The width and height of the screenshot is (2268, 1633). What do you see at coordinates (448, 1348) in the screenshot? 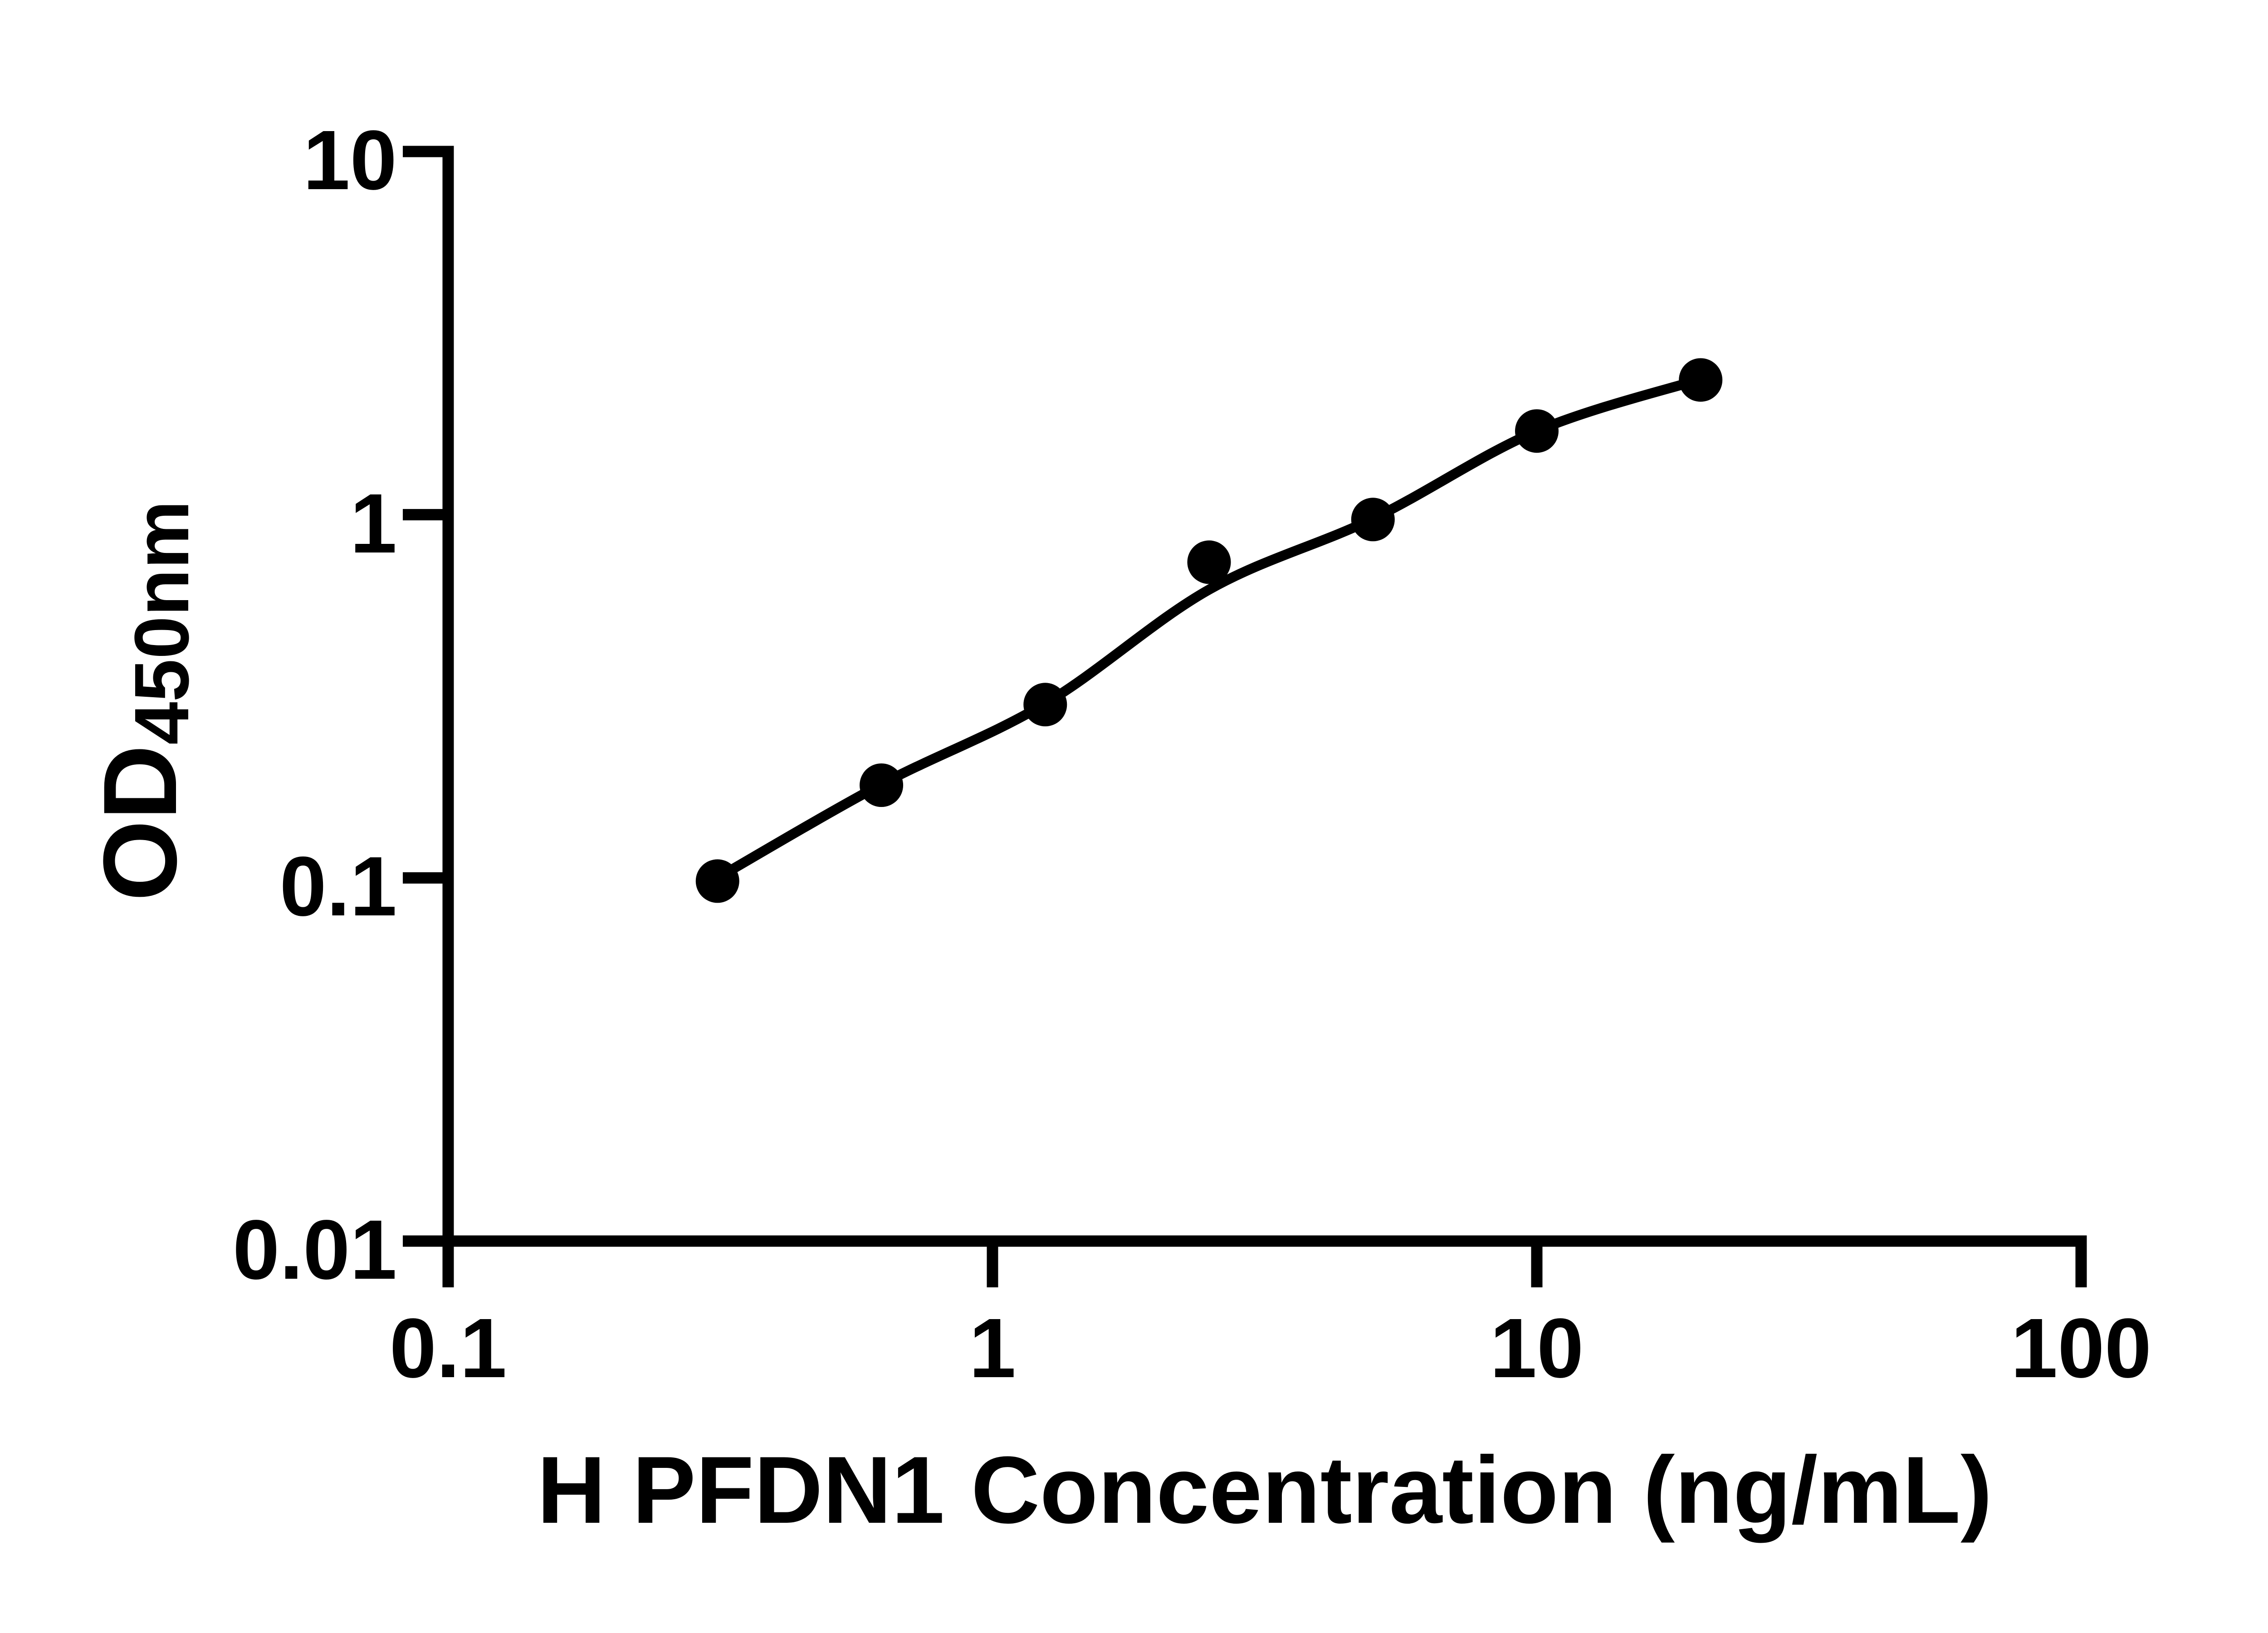
I see `x-tick-label: 0.1` at bounding box center [448, 1348].